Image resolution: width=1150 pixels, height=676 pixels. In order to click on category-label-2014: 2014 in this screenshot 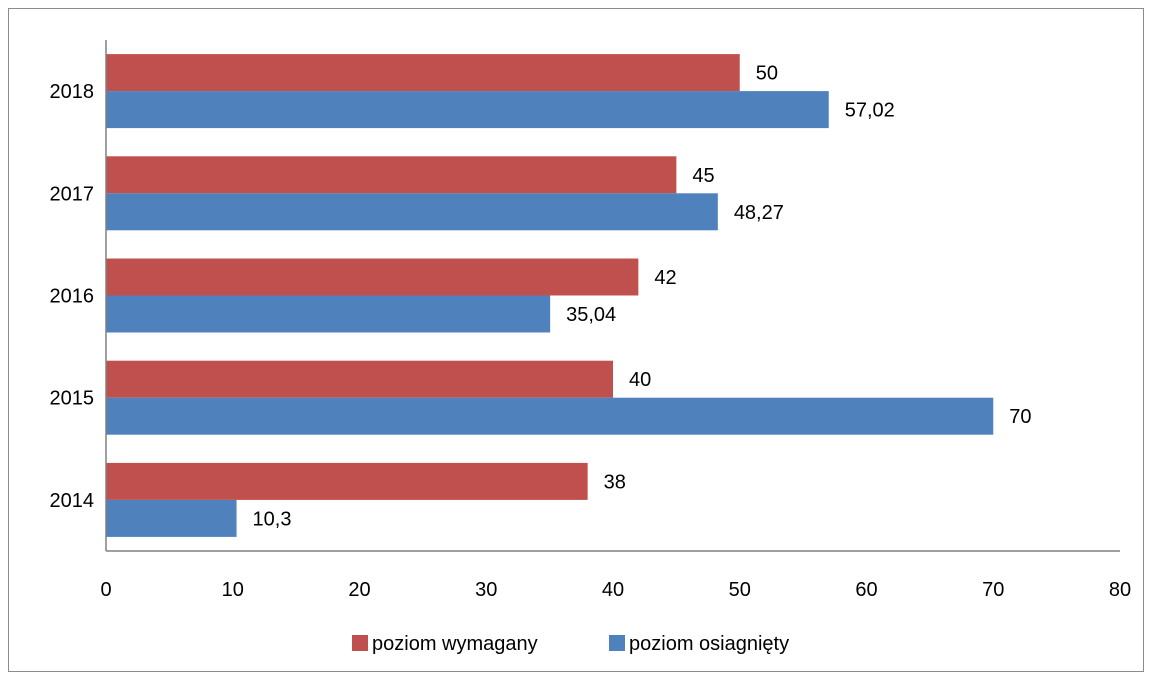, I will do `click(72, 501)`.